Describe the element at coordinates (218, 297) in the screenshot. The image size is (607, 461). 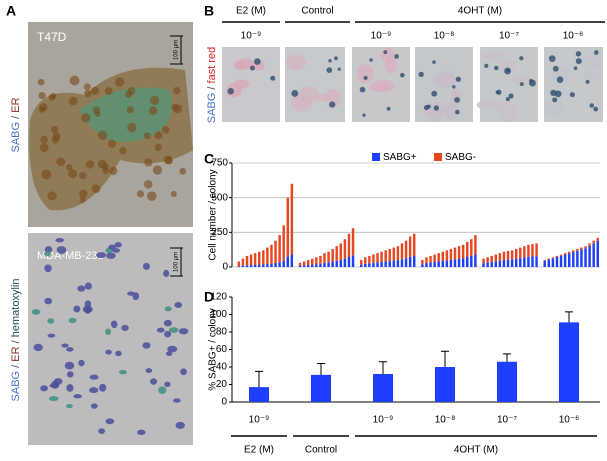
I see `y-tick-label: 120` at that location.